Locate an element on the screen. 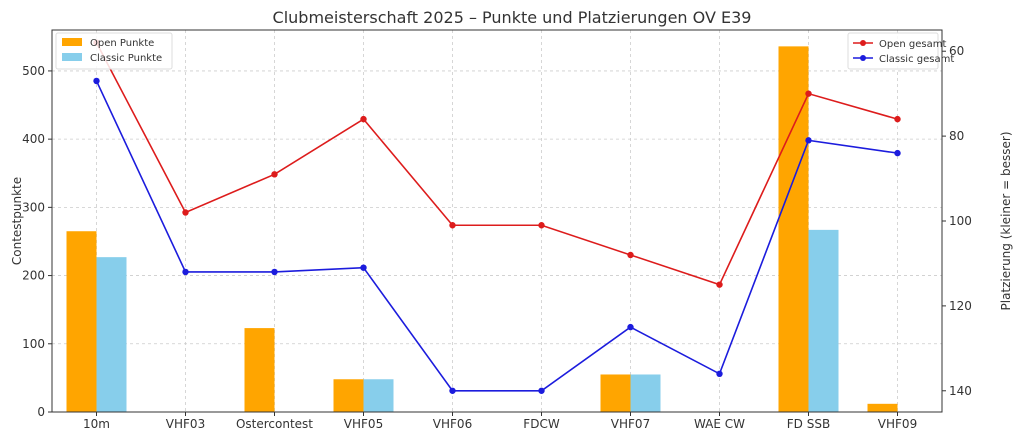 The image size is (1024, 439). x-tick-label: VHF03 is located at coordinates (185, 424).